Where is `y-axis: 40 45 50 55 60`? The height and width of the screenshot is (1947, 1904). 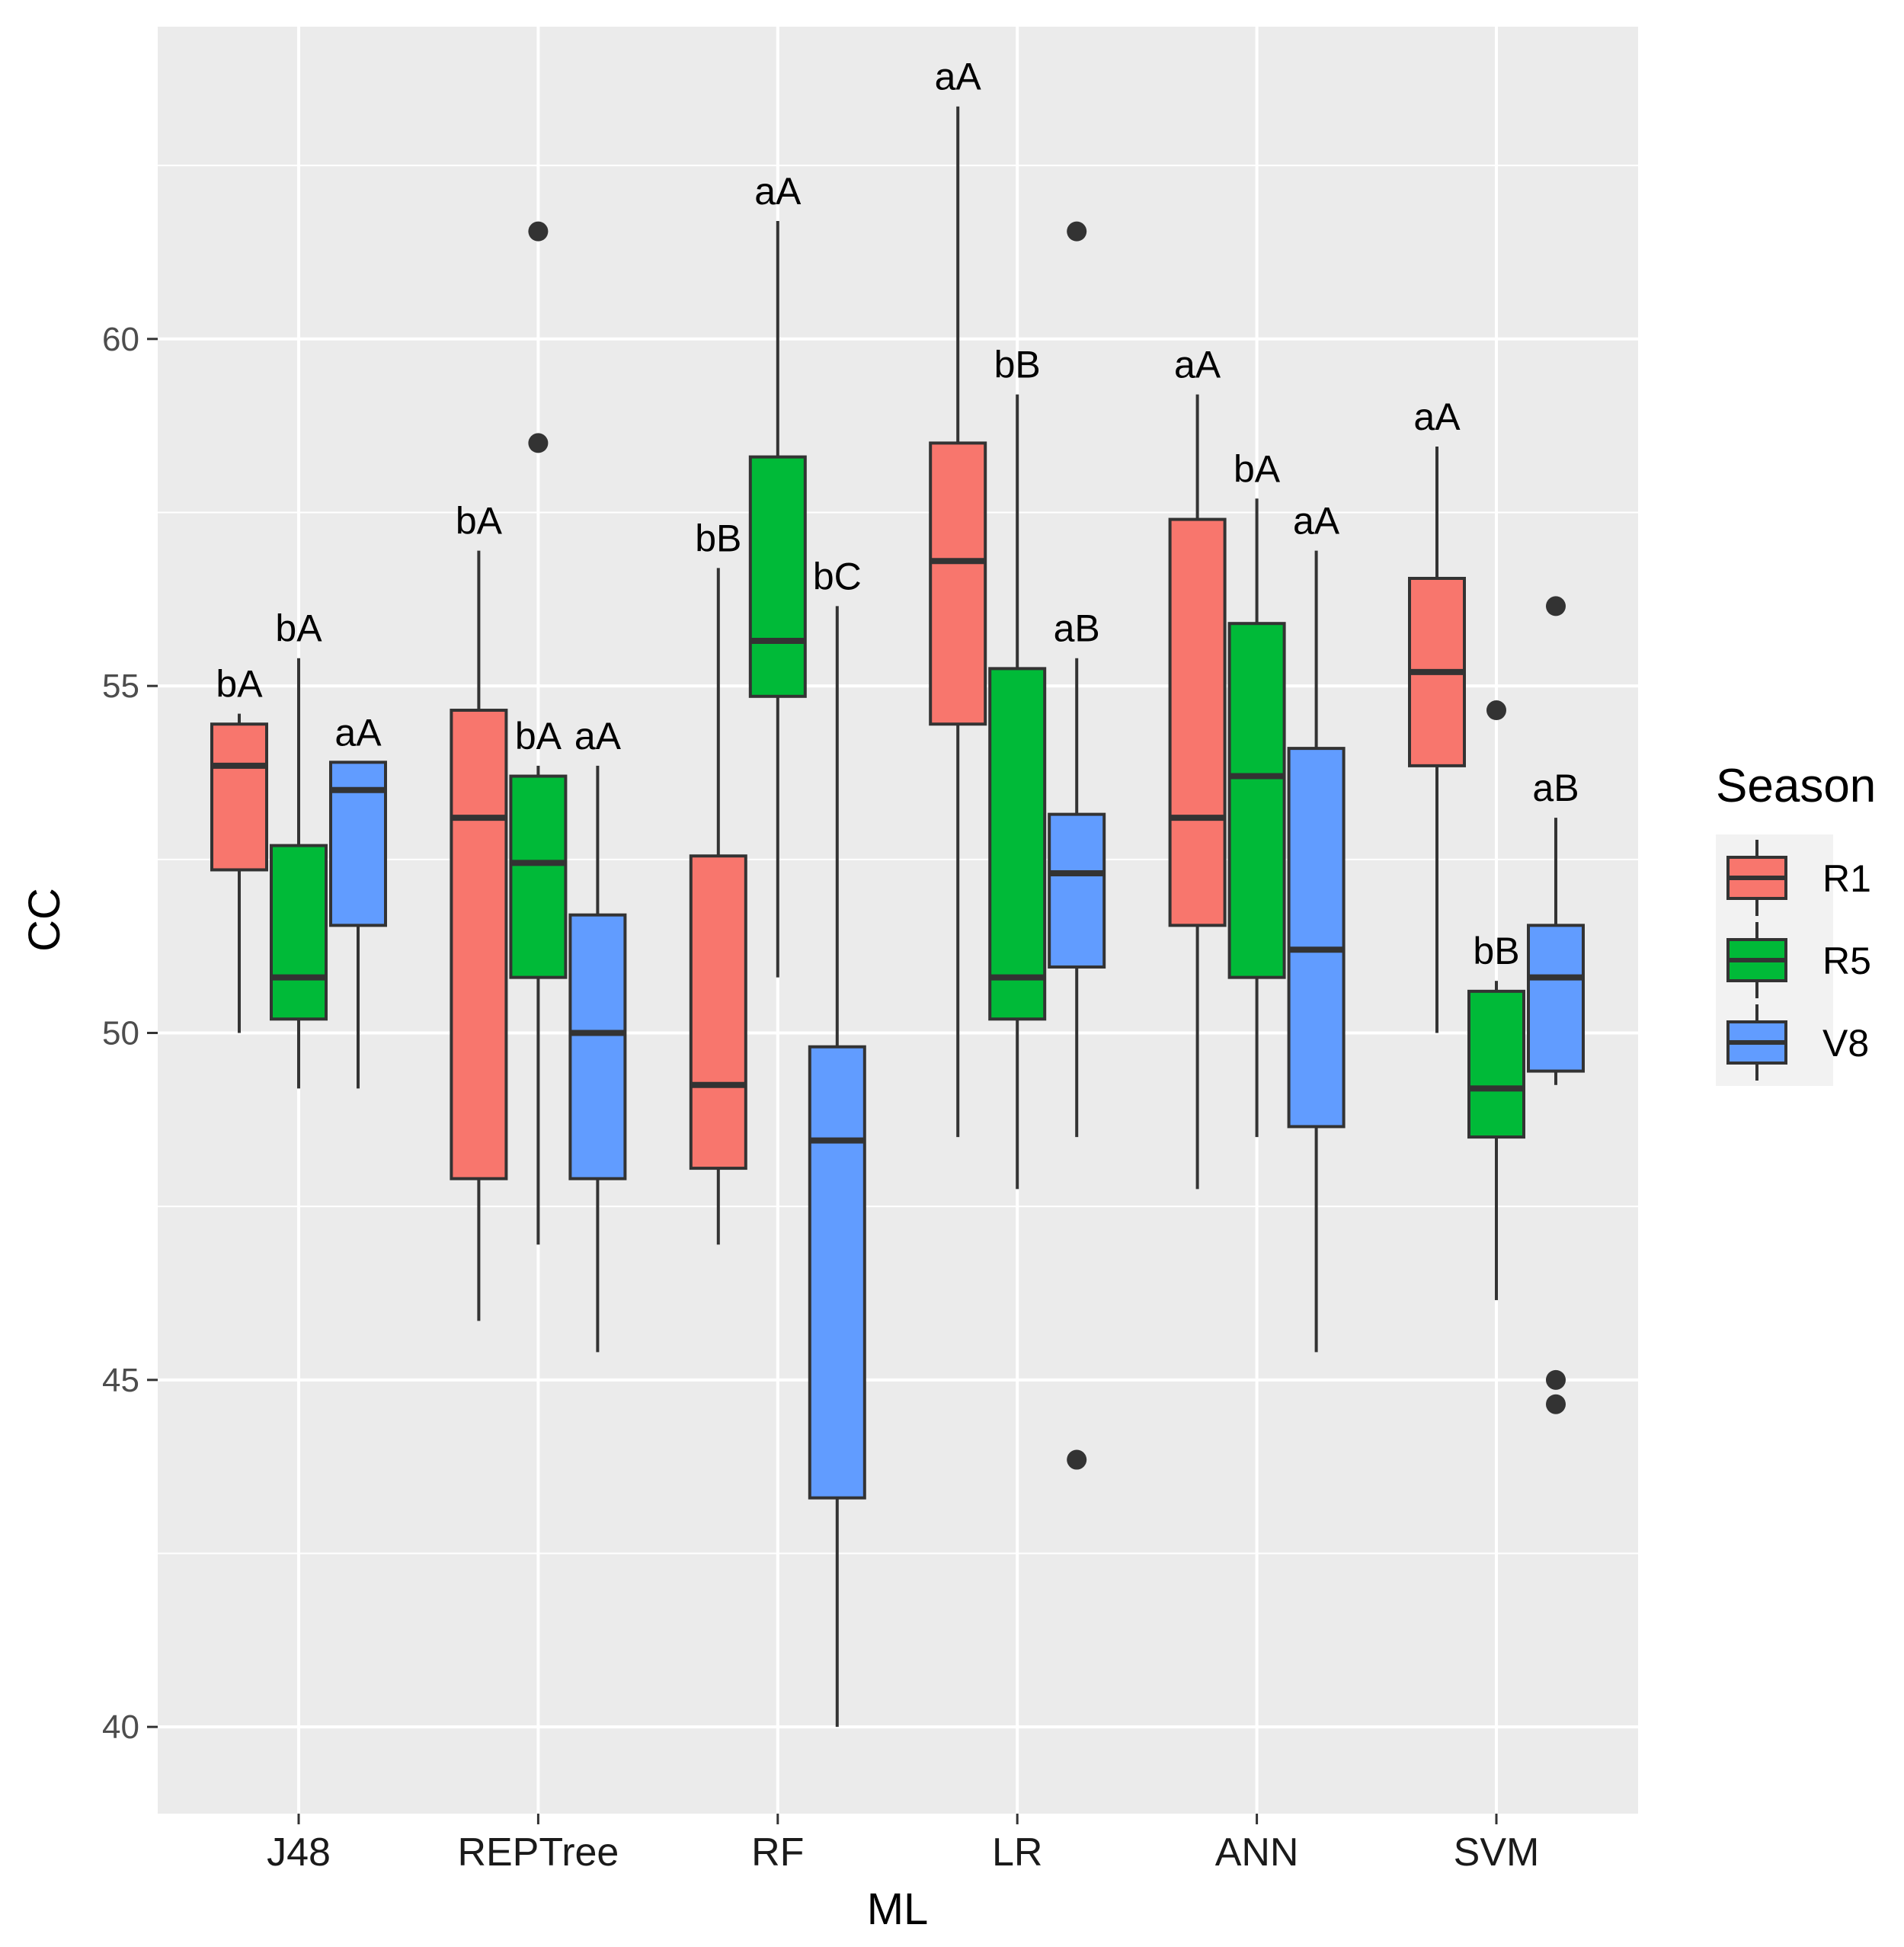 y-axis: 40 45 50 55 60 is located at coordinates (130, 1033).